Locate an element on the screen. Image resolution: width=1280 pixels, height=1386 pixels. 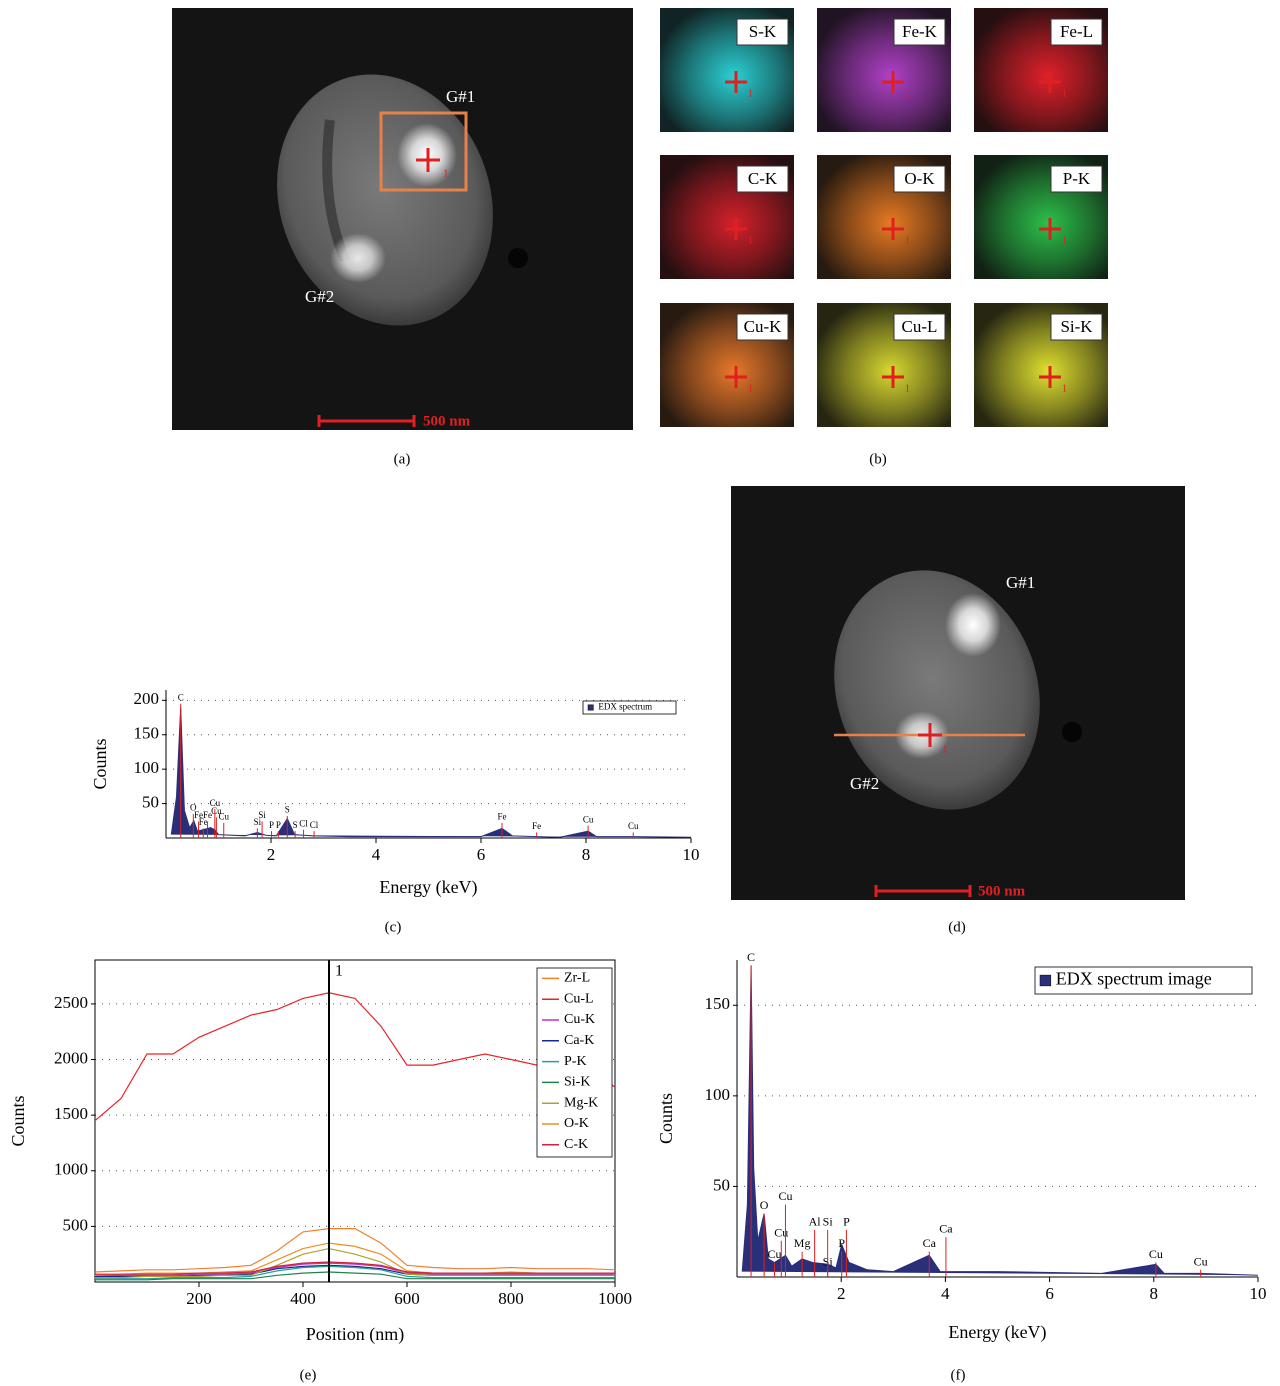
x-tick-label: 6 is located at coordinates (481, 854).